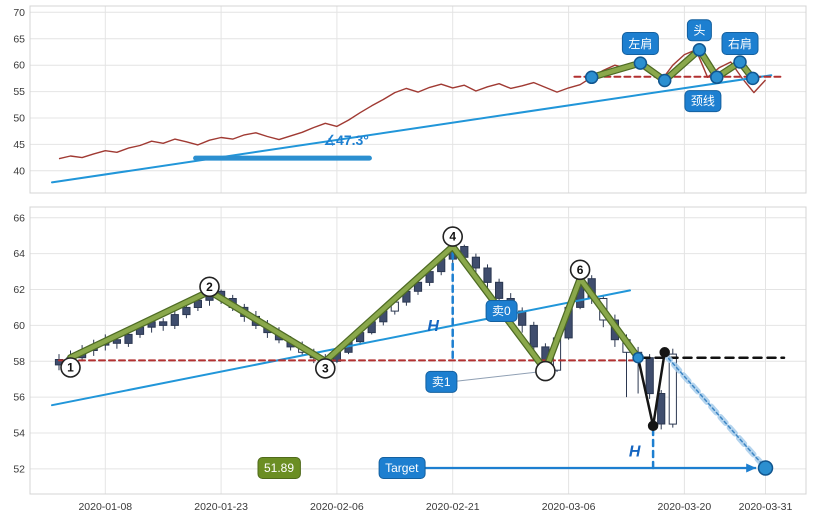 This screenshot has width=813, height=520. I want to click on head-shoulders-dots, so click(672, 65).